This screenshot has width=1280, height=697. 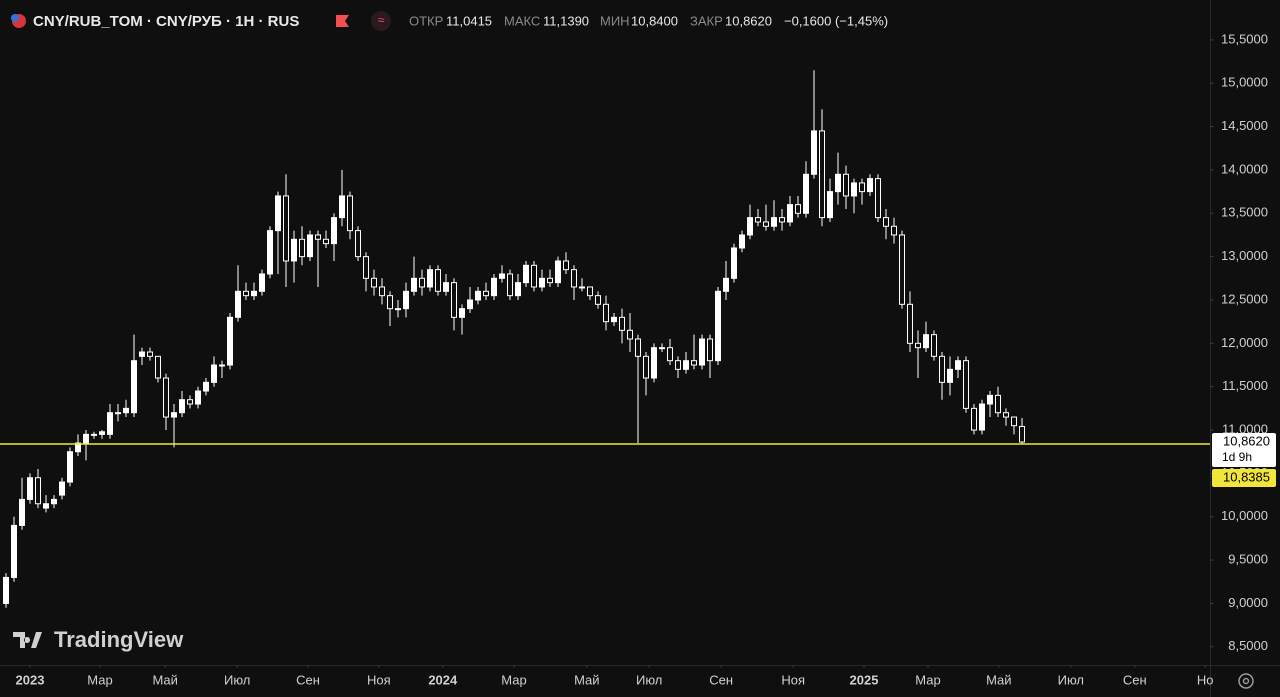 What do you see at coordinates (1244, 342) in the screenshot?
I see `y-tick-label: 12,0000` at bounding box center [1244, 342].